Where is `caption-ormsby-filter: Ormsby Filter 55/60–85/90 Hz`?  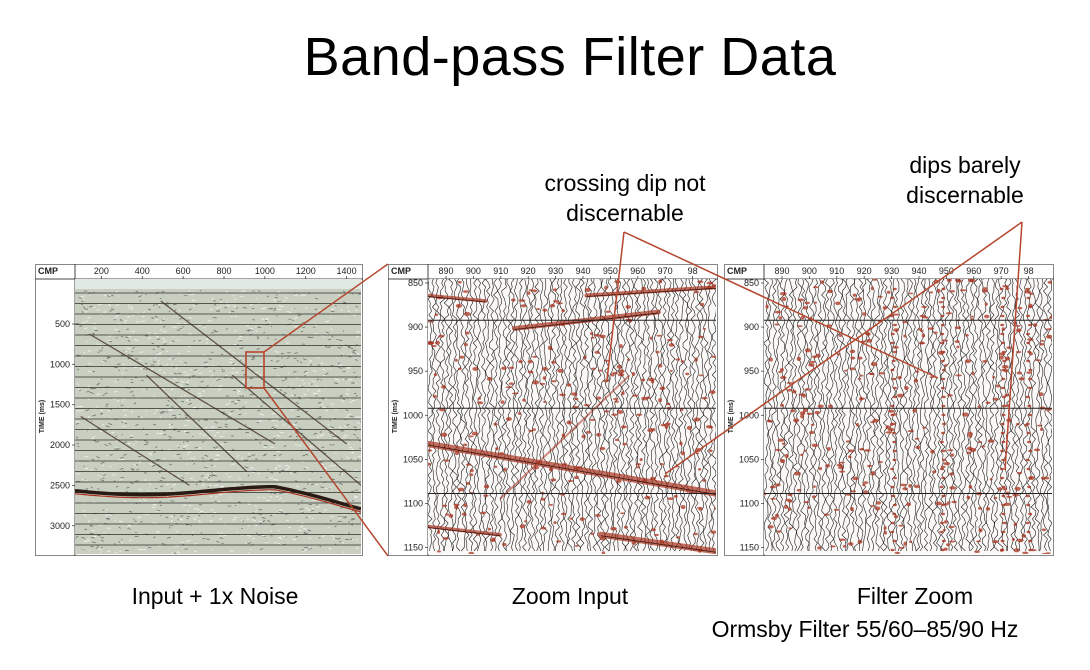 caption-ormsby-filter: Ormsby Filter 55/60–85/90 Hz is located at coordinates (865, 629).